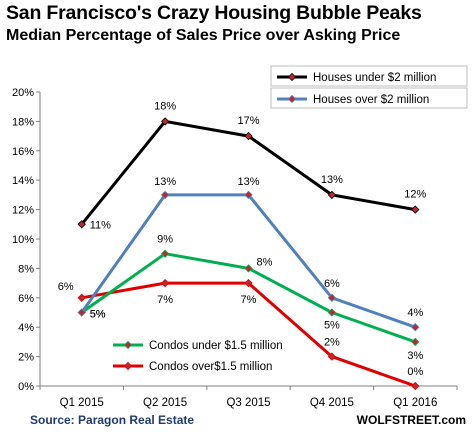  Describe the element at coordinates (23, 211) in the screenshot. I see `y-tick-label: 12%` at that location.